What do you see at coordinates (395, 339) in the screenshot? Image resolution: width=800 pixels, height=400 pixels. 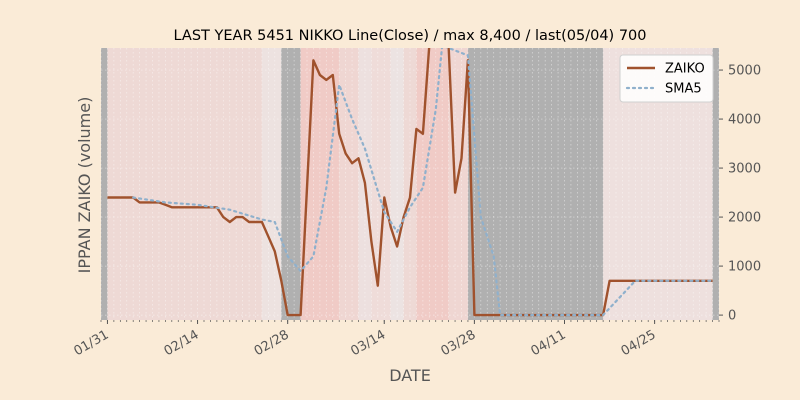 I see `x-axis: 01/31 02/14 02/28 03/14 03/28 04/11 04/25` at bounding box center [395, 339].